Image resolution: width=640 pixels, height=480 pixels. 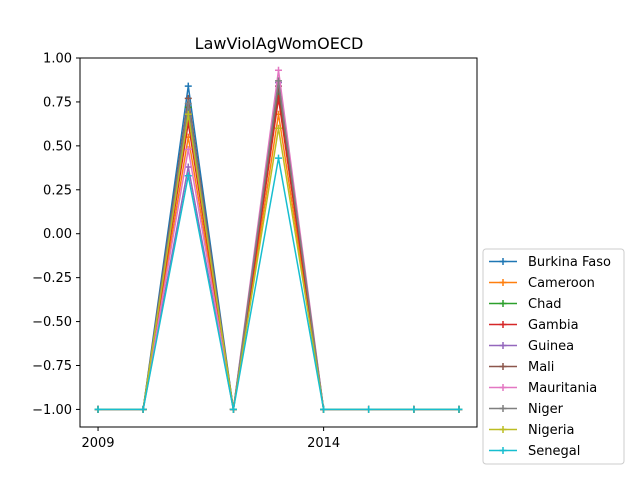 I want to click on y-tick-label: 0.00, so click(x=57, y=234).